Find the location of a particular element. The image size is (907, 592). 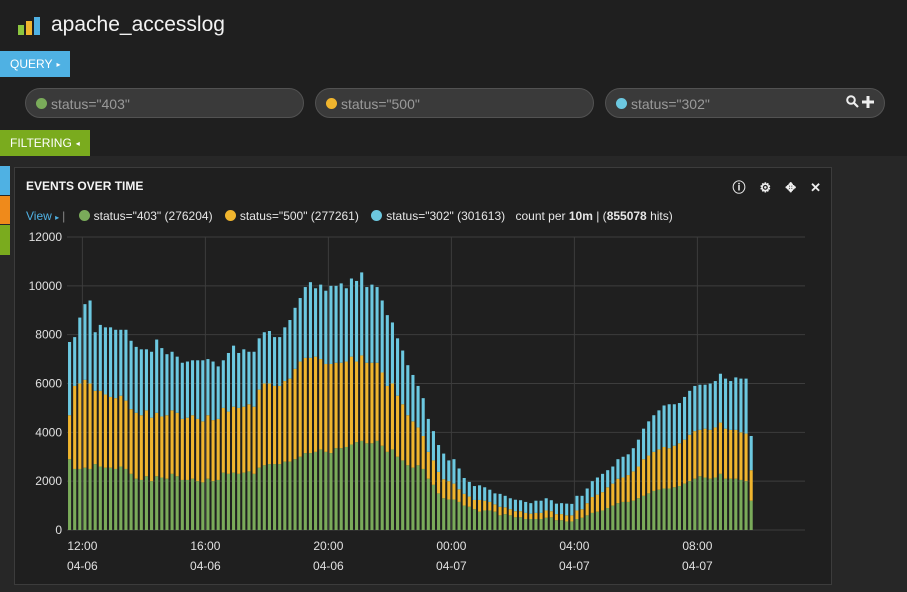

x-tick-date: 04-06 is located at coordinates (205, 566).